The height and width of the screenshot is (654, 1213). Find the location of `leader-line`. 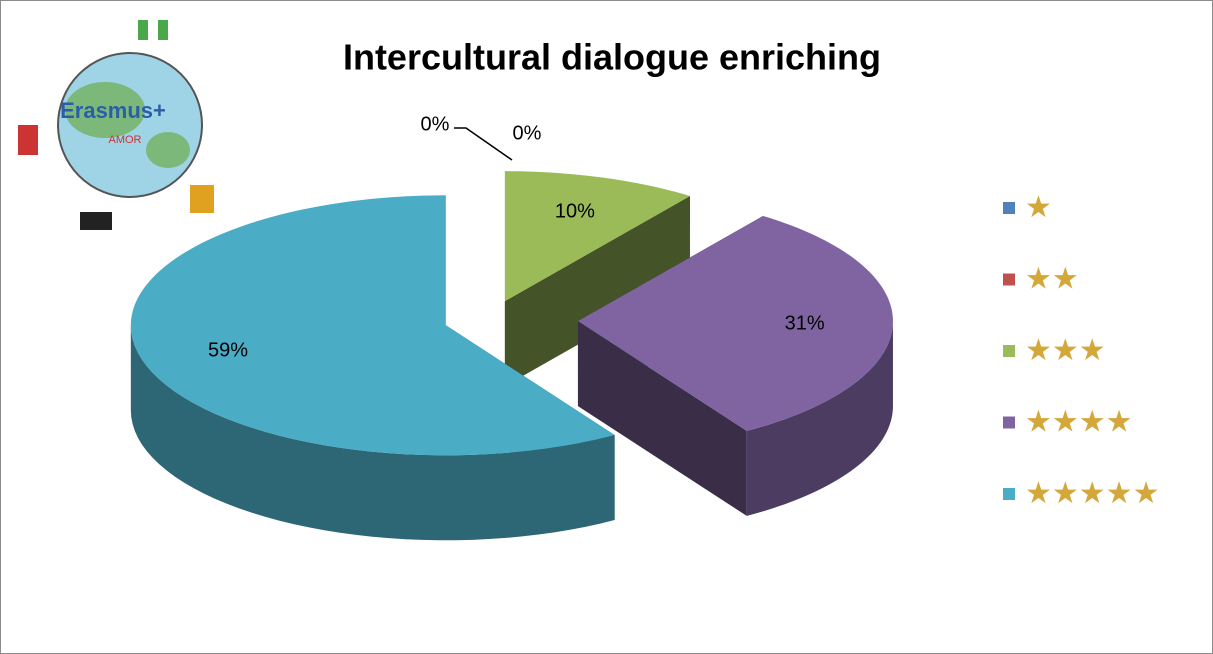

leader-line is located at coordinates (483, 144).